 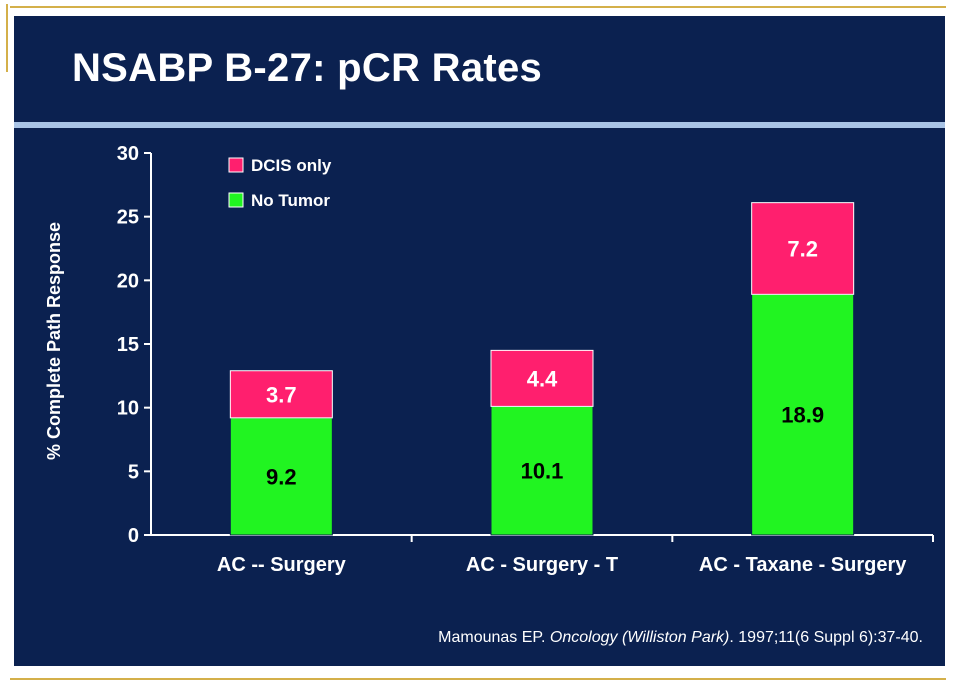 I want to click on data-label-dcis-only: 3.7, so click(x=281, y=394).